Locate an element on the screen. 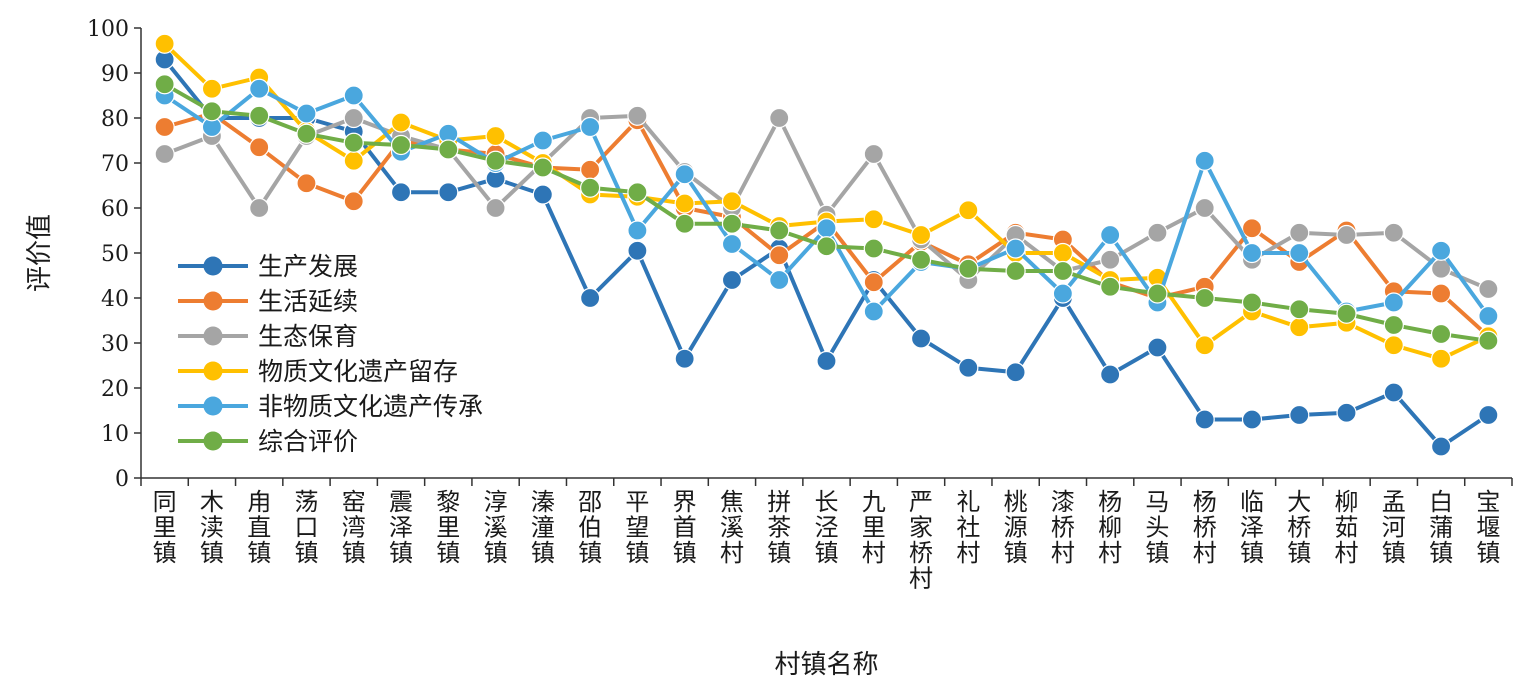 This screenshot has height=691, width=1540. y-tick-label: 10 is located at coordinates (115, 434).